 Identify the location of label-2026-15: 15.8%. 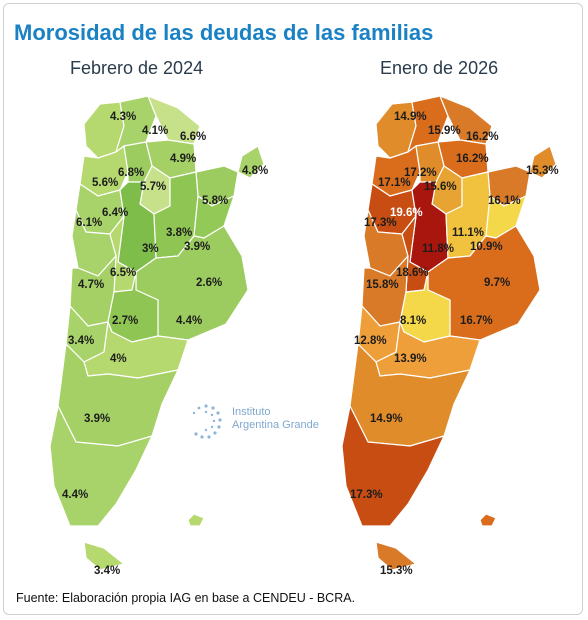
(382, 285).